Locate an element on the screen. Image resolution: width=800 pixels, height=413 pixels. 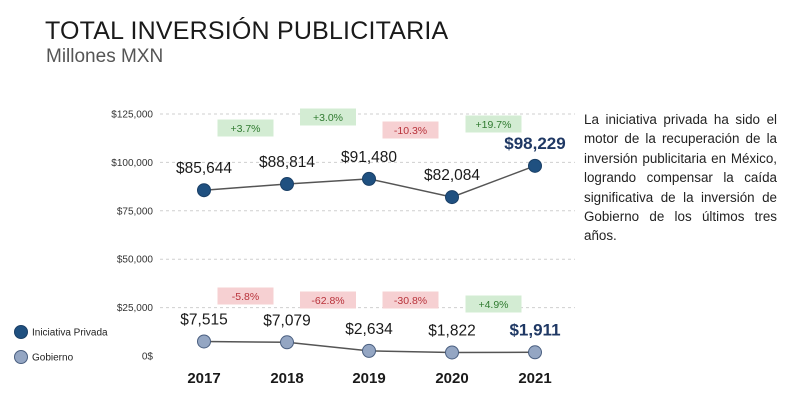
x-tick-label: 2020 is located at coordinates (451, 378).